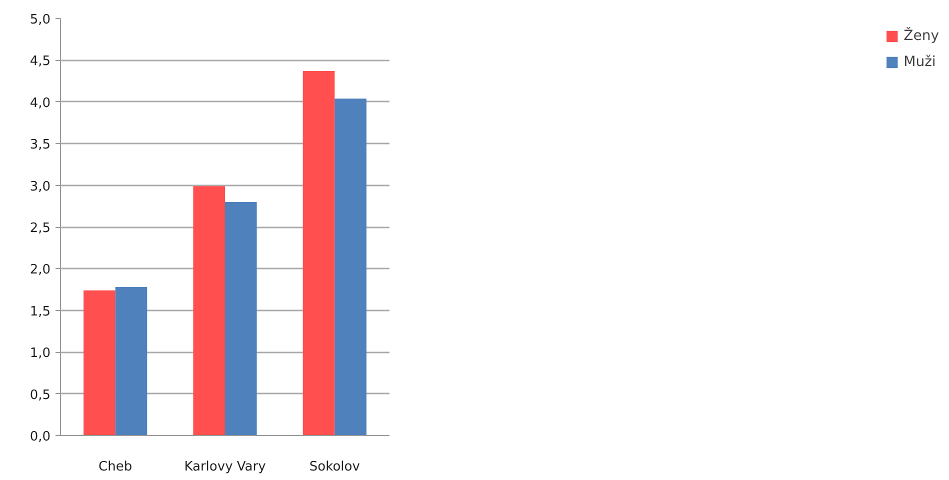  What do you see at coordinates (921, 36) in the screenshot?
I see `legend-label: Ženy` at bounding box center [921, 36].